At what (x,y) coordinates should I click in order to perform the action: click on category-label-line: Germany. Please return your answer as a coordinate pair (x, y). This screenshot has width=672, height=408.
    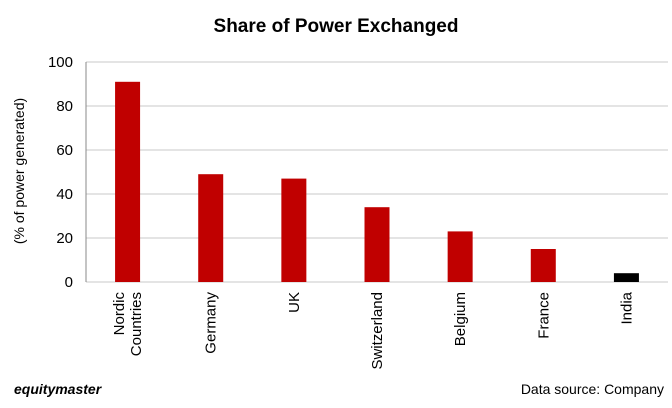
    Looking at the image, I should click on (211, 323).